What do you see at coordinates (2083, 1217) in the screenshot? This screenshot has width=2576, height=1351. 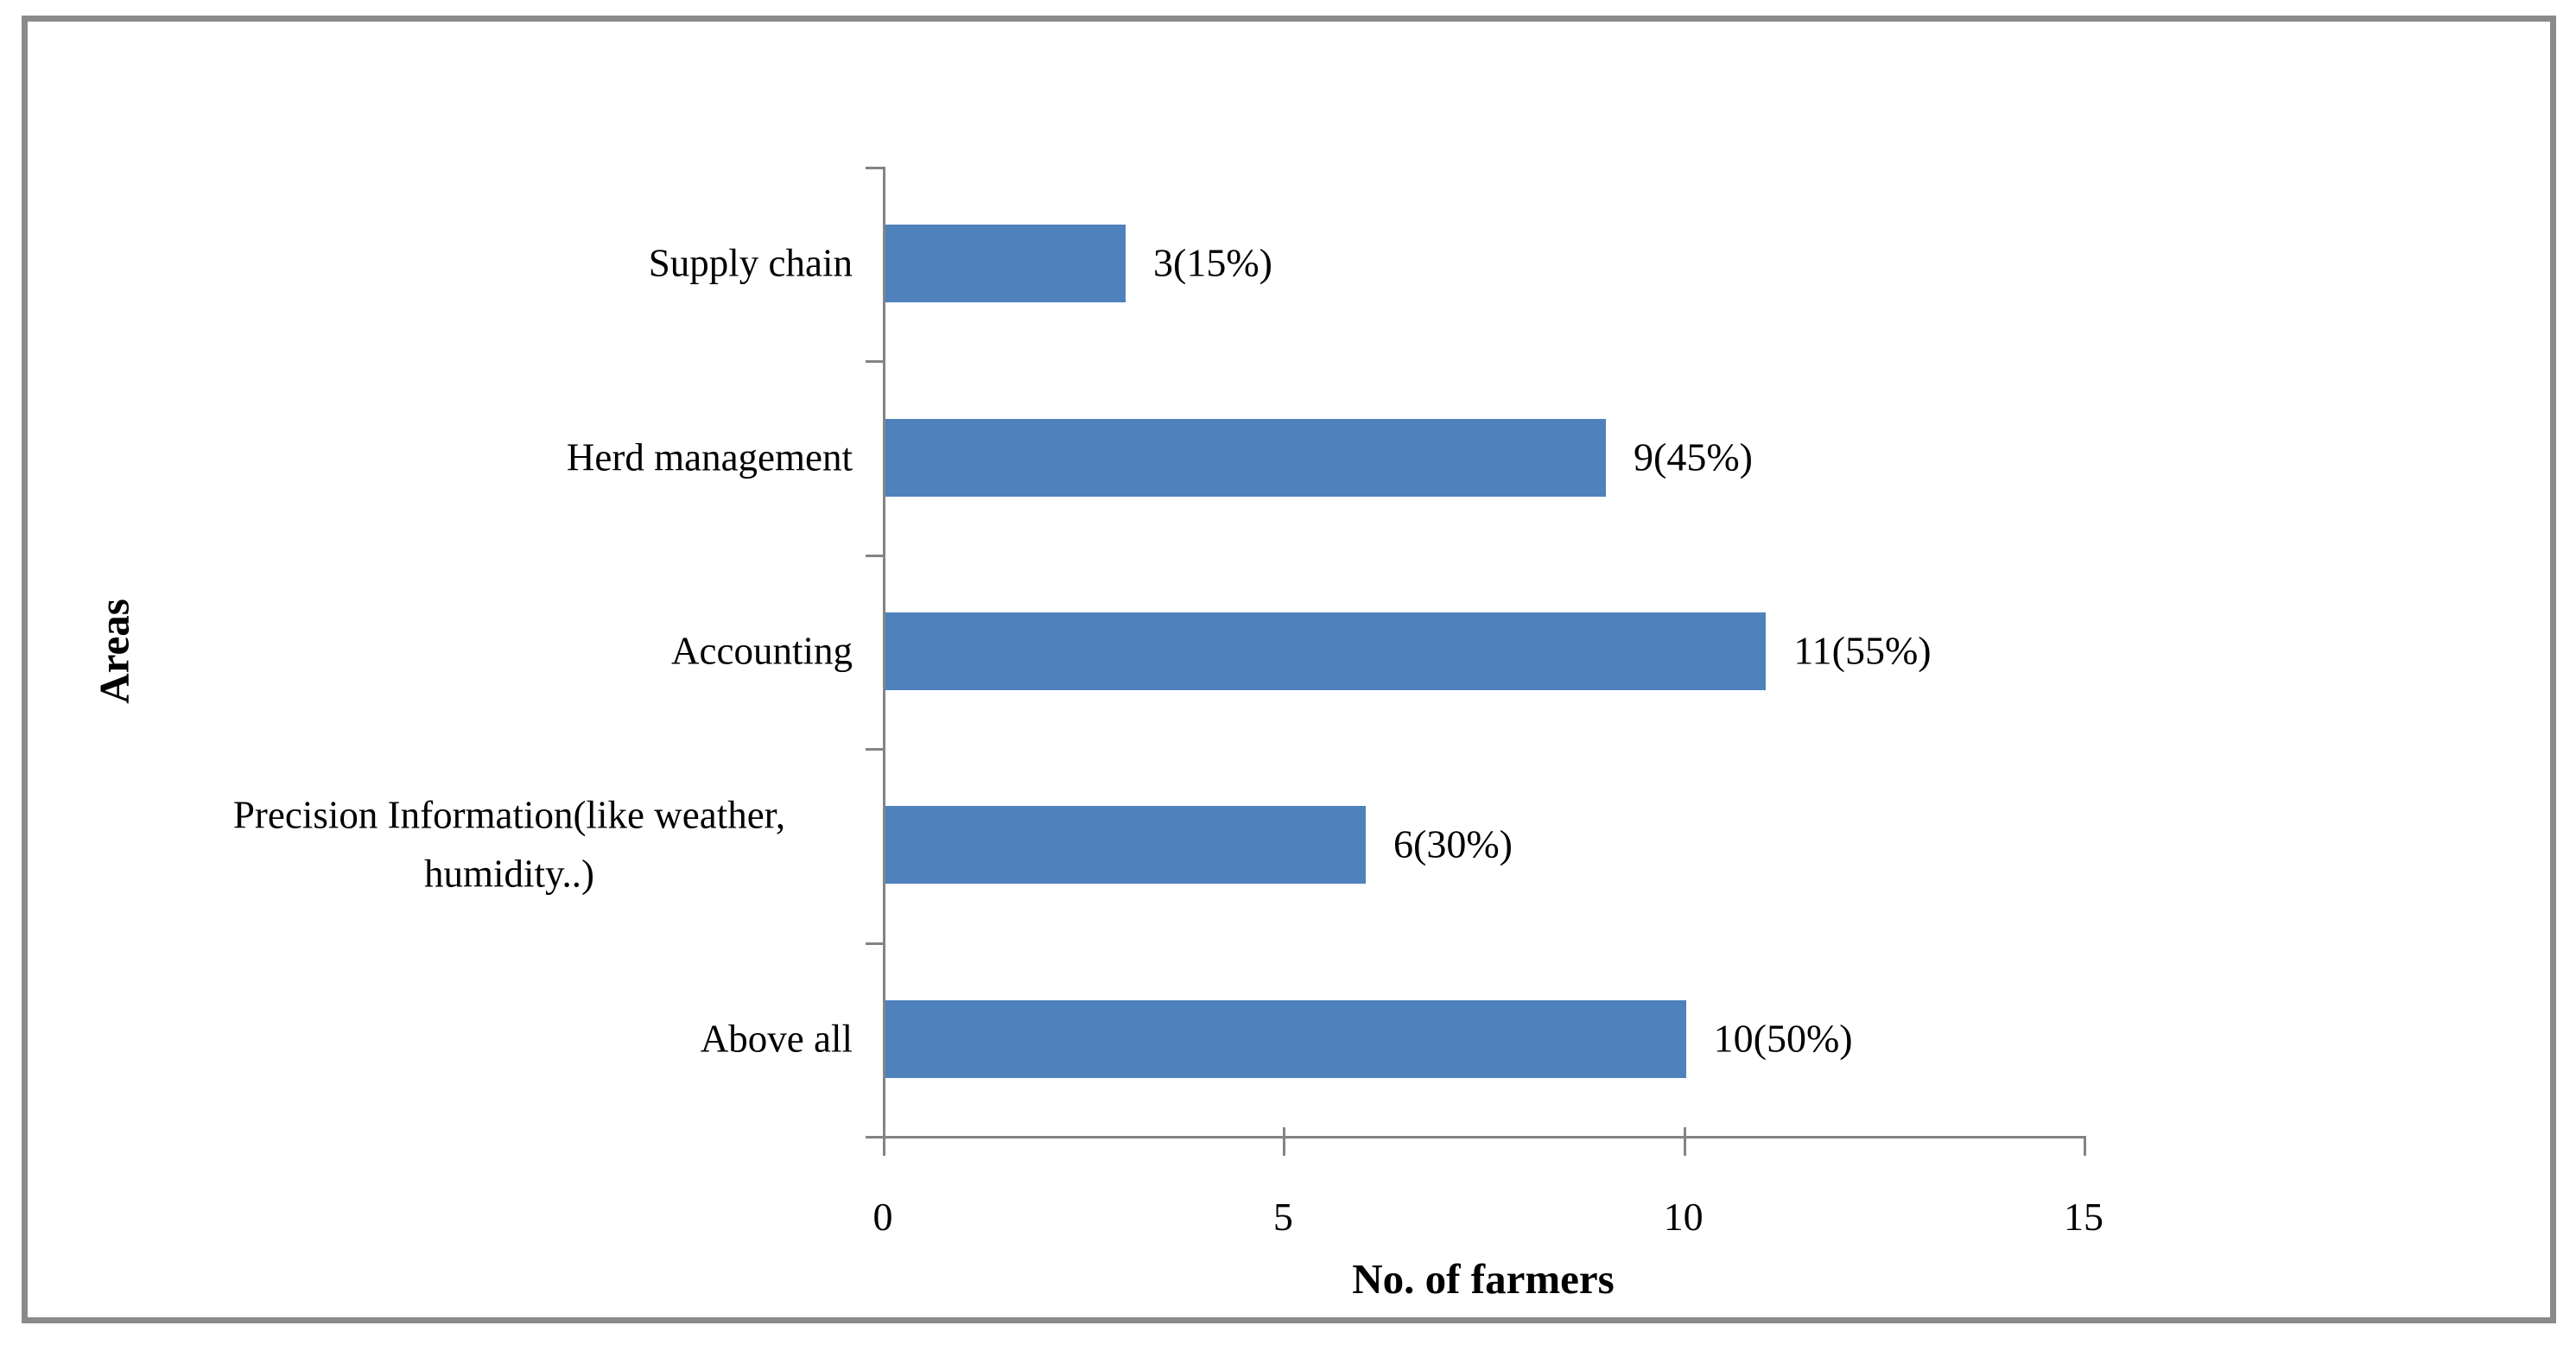 I see `x-tick-label: 15` at bounding box center [2083, 1217].